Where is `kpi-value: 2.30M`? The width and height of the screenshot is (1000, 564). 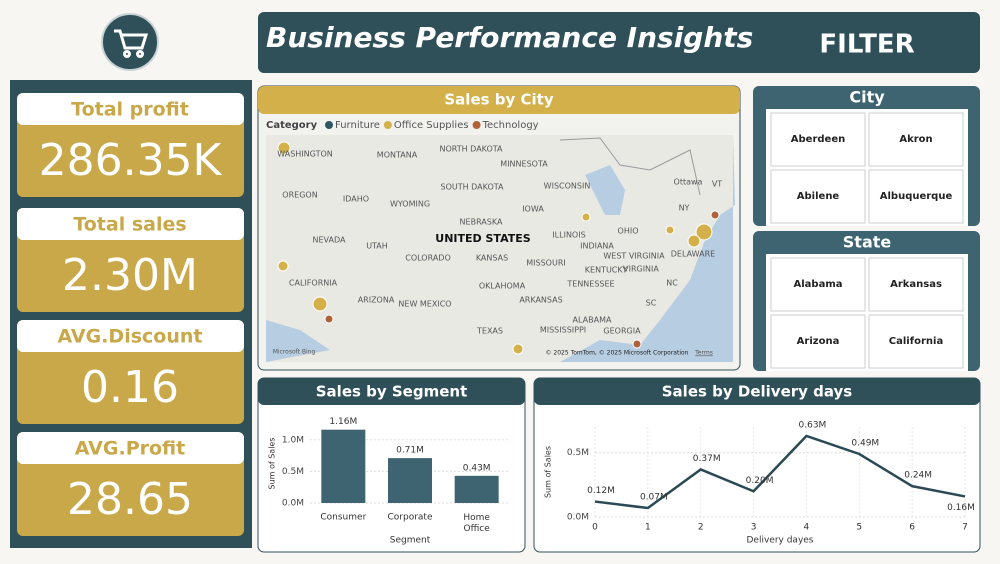 kpi-value: 2.30M is located at coordinates (130, 275).